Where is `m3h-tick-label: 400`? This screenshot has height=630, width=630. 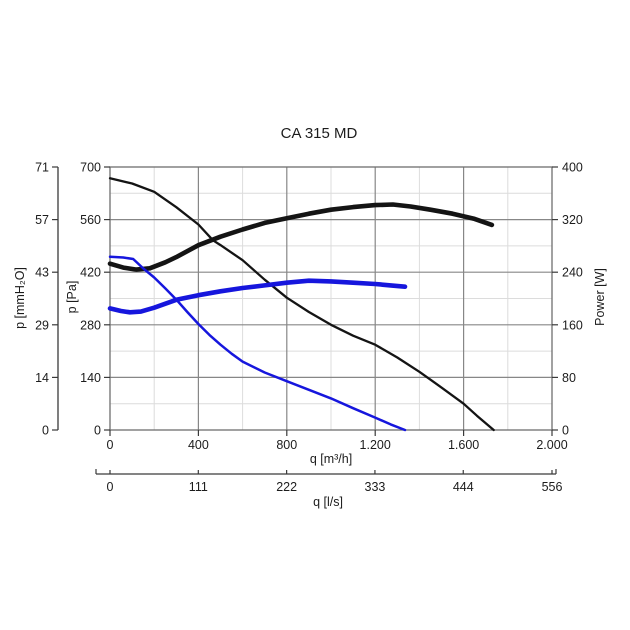 m3h-tick-label: 400 is located at coordinates (198, 445).